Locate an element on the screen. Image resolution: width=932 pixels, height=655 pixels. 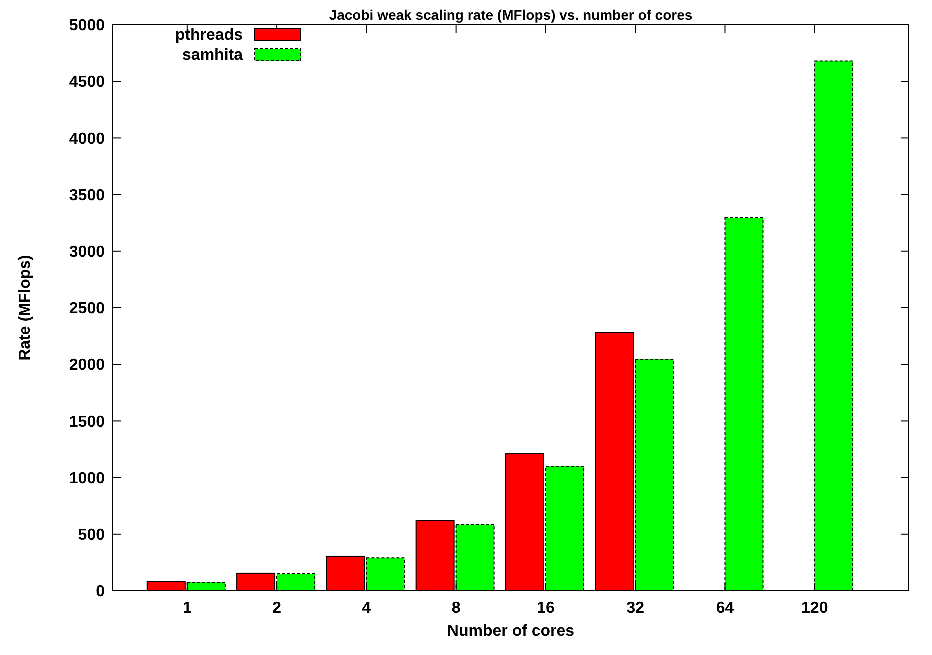
y-tick-label: 3000 is located at coordinates (87, 252).